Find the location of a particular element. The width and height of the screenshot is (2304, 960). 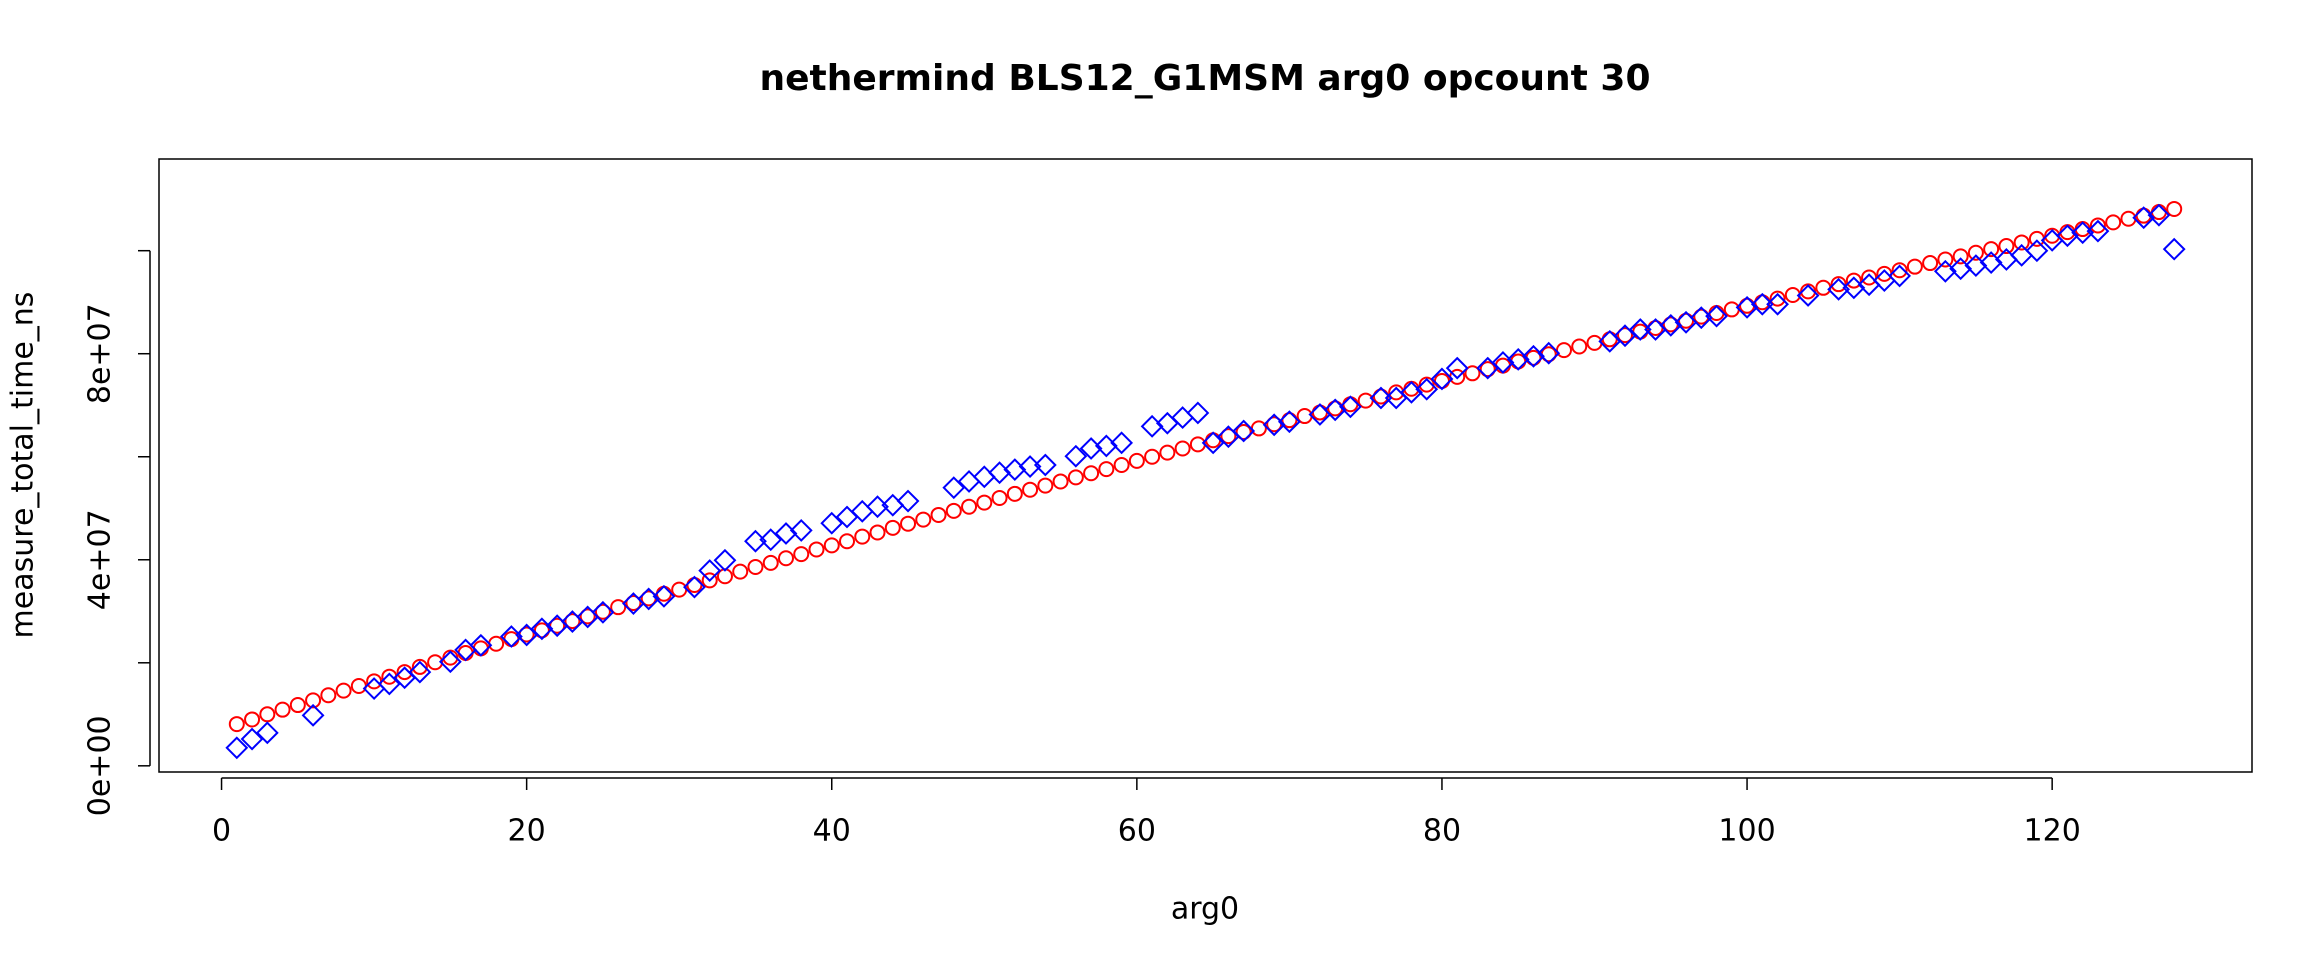

x-tick-label: 20 is located at coordinates (527, 831).